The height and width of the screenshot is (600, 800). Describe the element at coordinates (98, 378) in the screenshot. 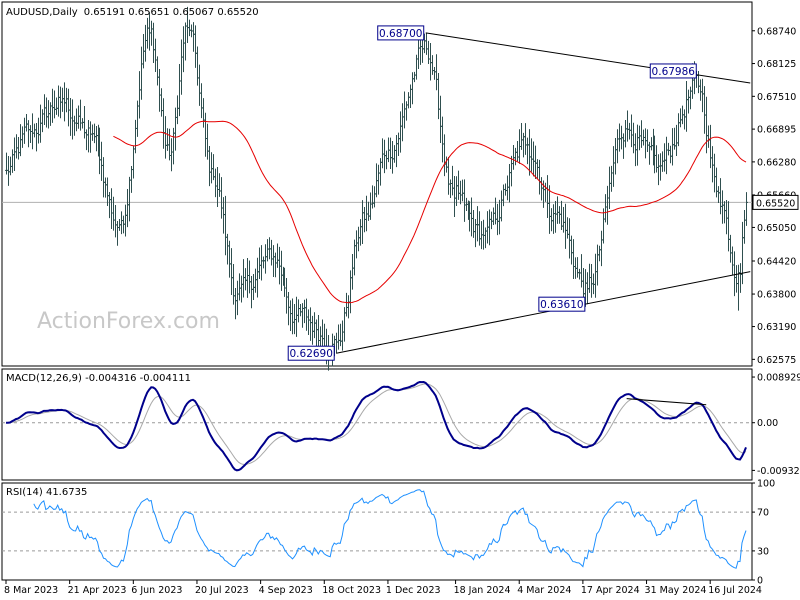

I see `macd-title: MACD(12,26,9) -0.004316 -0.004111` at that location.